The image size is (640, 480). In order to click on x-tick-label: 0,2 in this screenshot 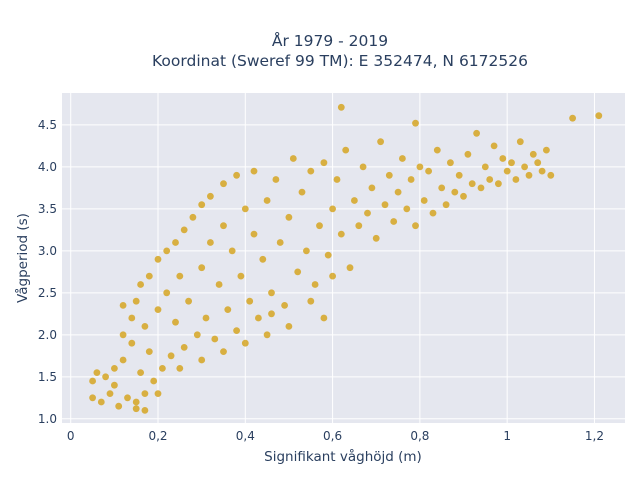, I will do `click(157, 436)`.